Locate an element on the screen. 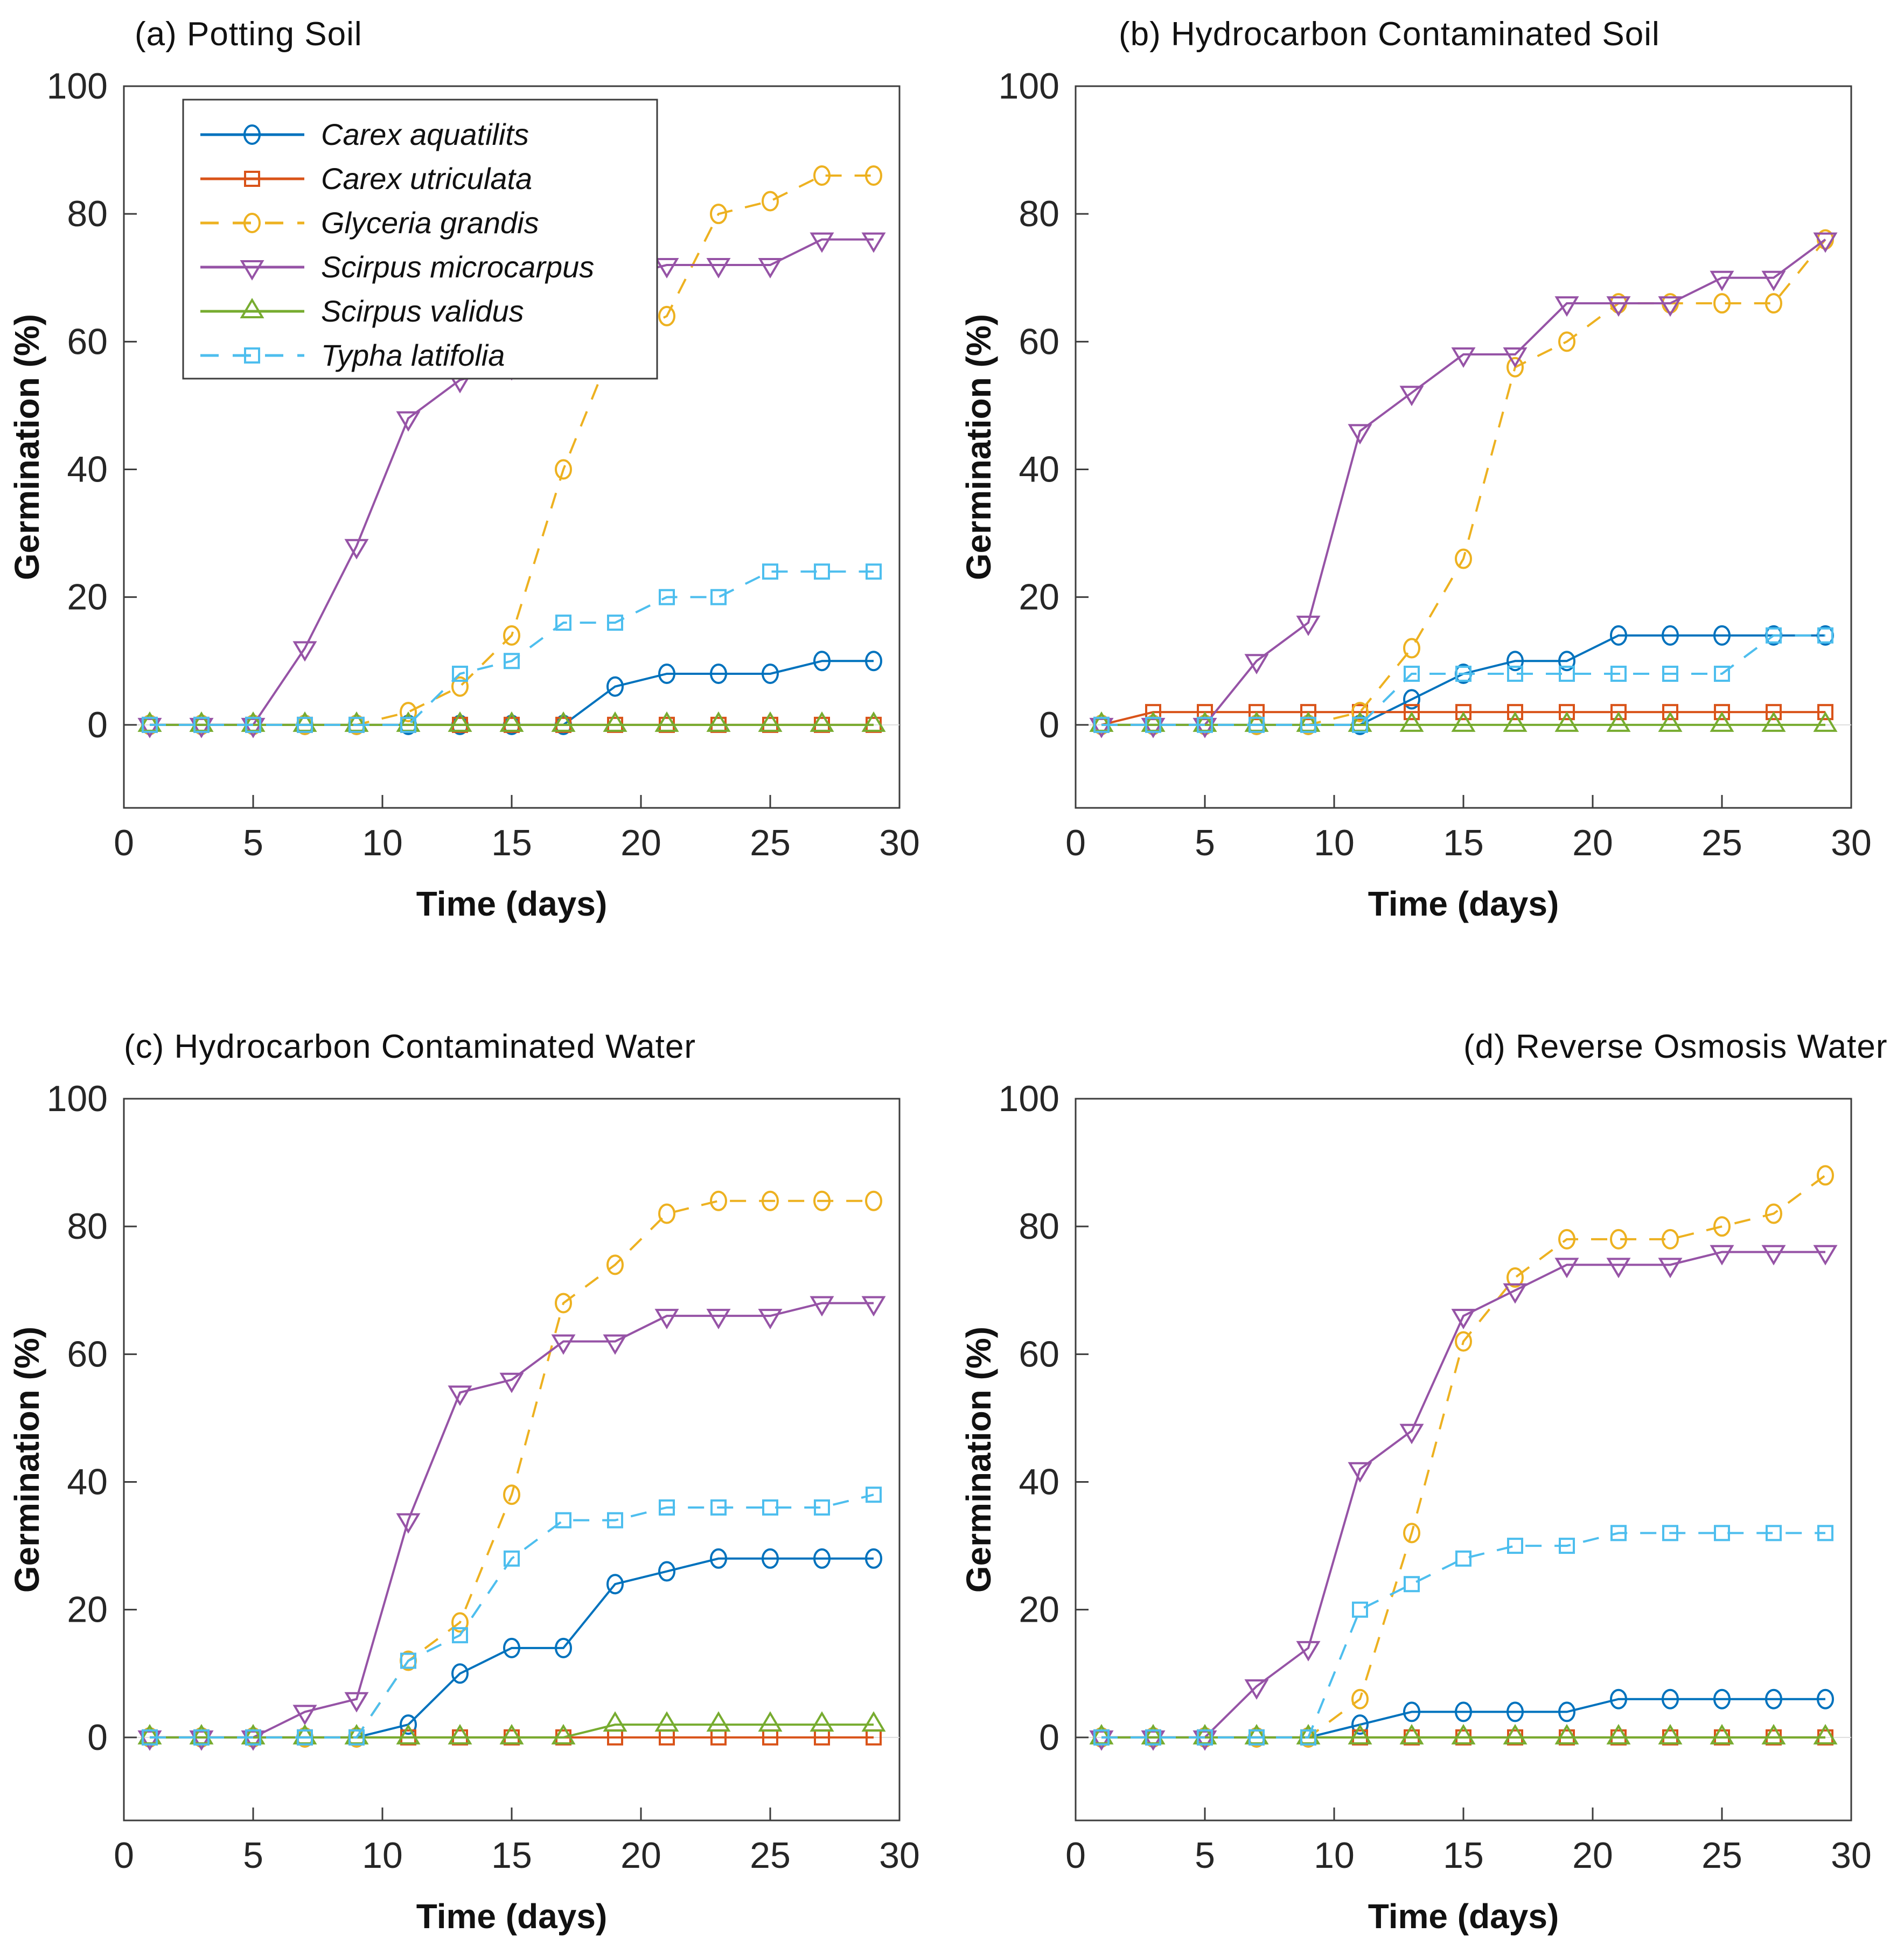 This screenshot has width=1904, height=1947. x-axis-label: Time (days) is located at coordinates (1464, 903).